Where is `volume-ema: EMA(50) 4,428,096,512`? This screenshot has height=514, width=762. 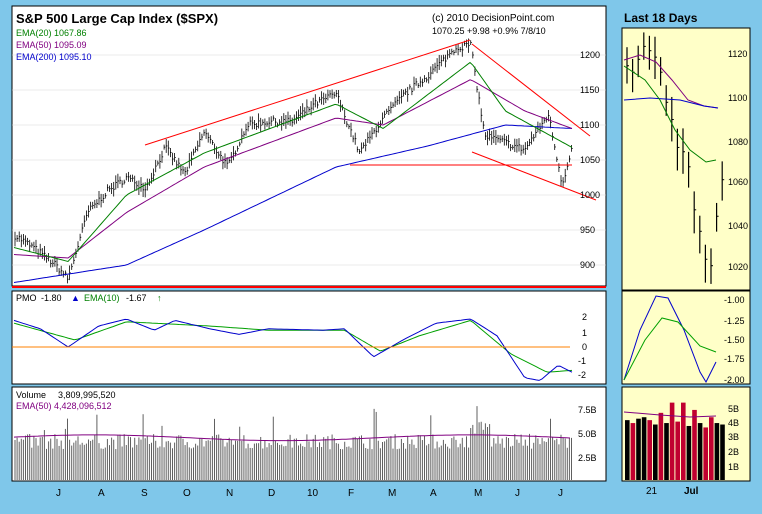
volume-ema: EMA(50) 4,428,096,512 is located at coordinates (64, 406).